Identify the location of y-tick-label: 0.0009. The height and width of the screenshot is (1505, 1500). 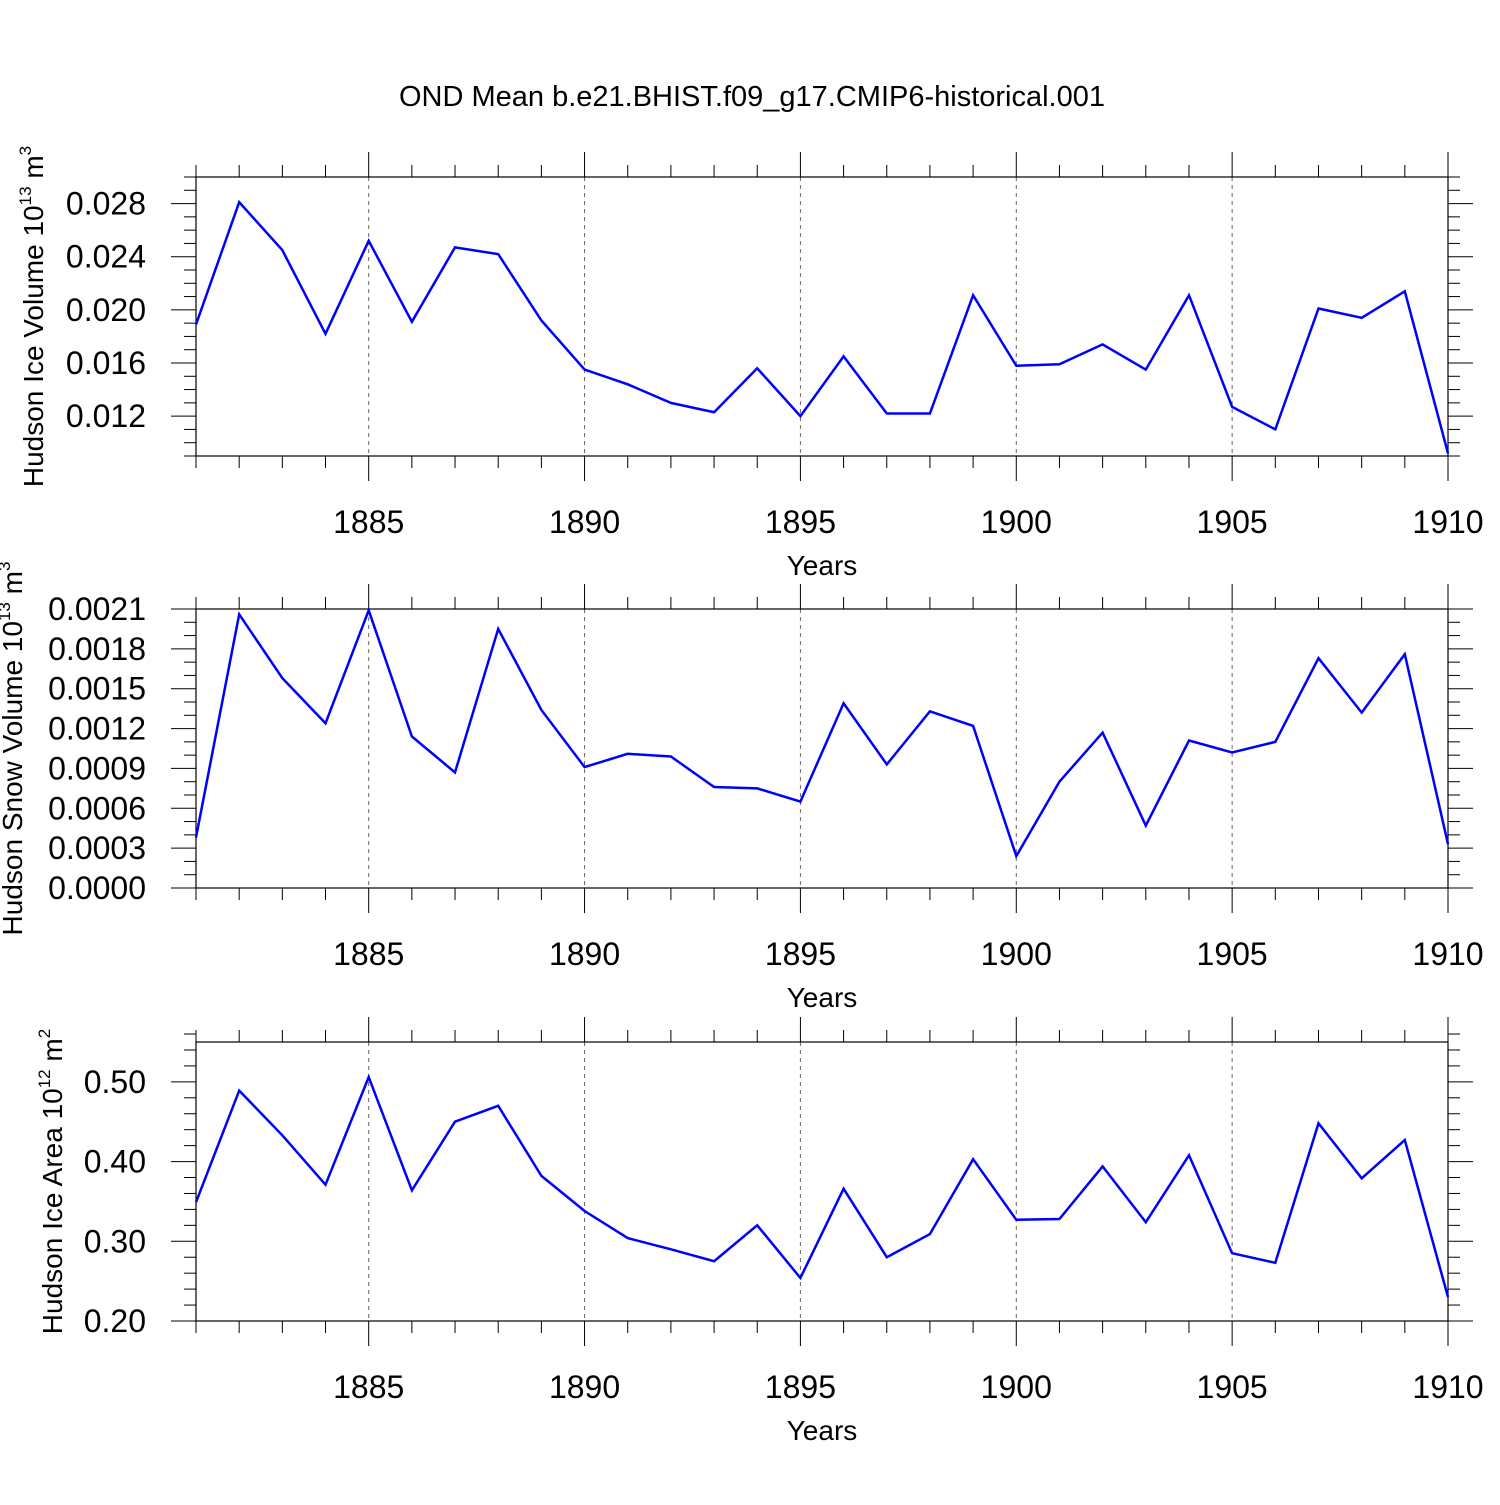
(97, 768).